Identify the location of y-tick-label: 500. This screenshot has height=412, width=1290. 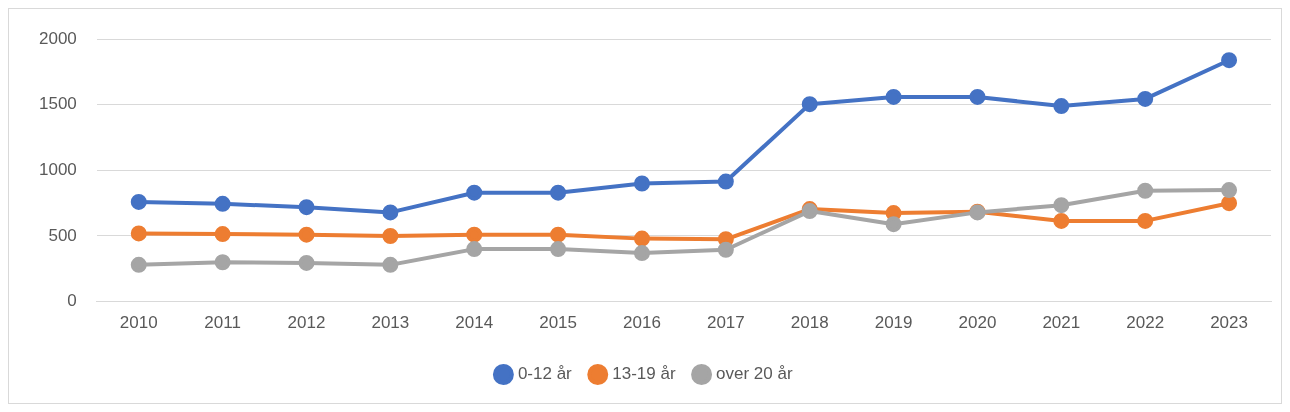
(62, 235).